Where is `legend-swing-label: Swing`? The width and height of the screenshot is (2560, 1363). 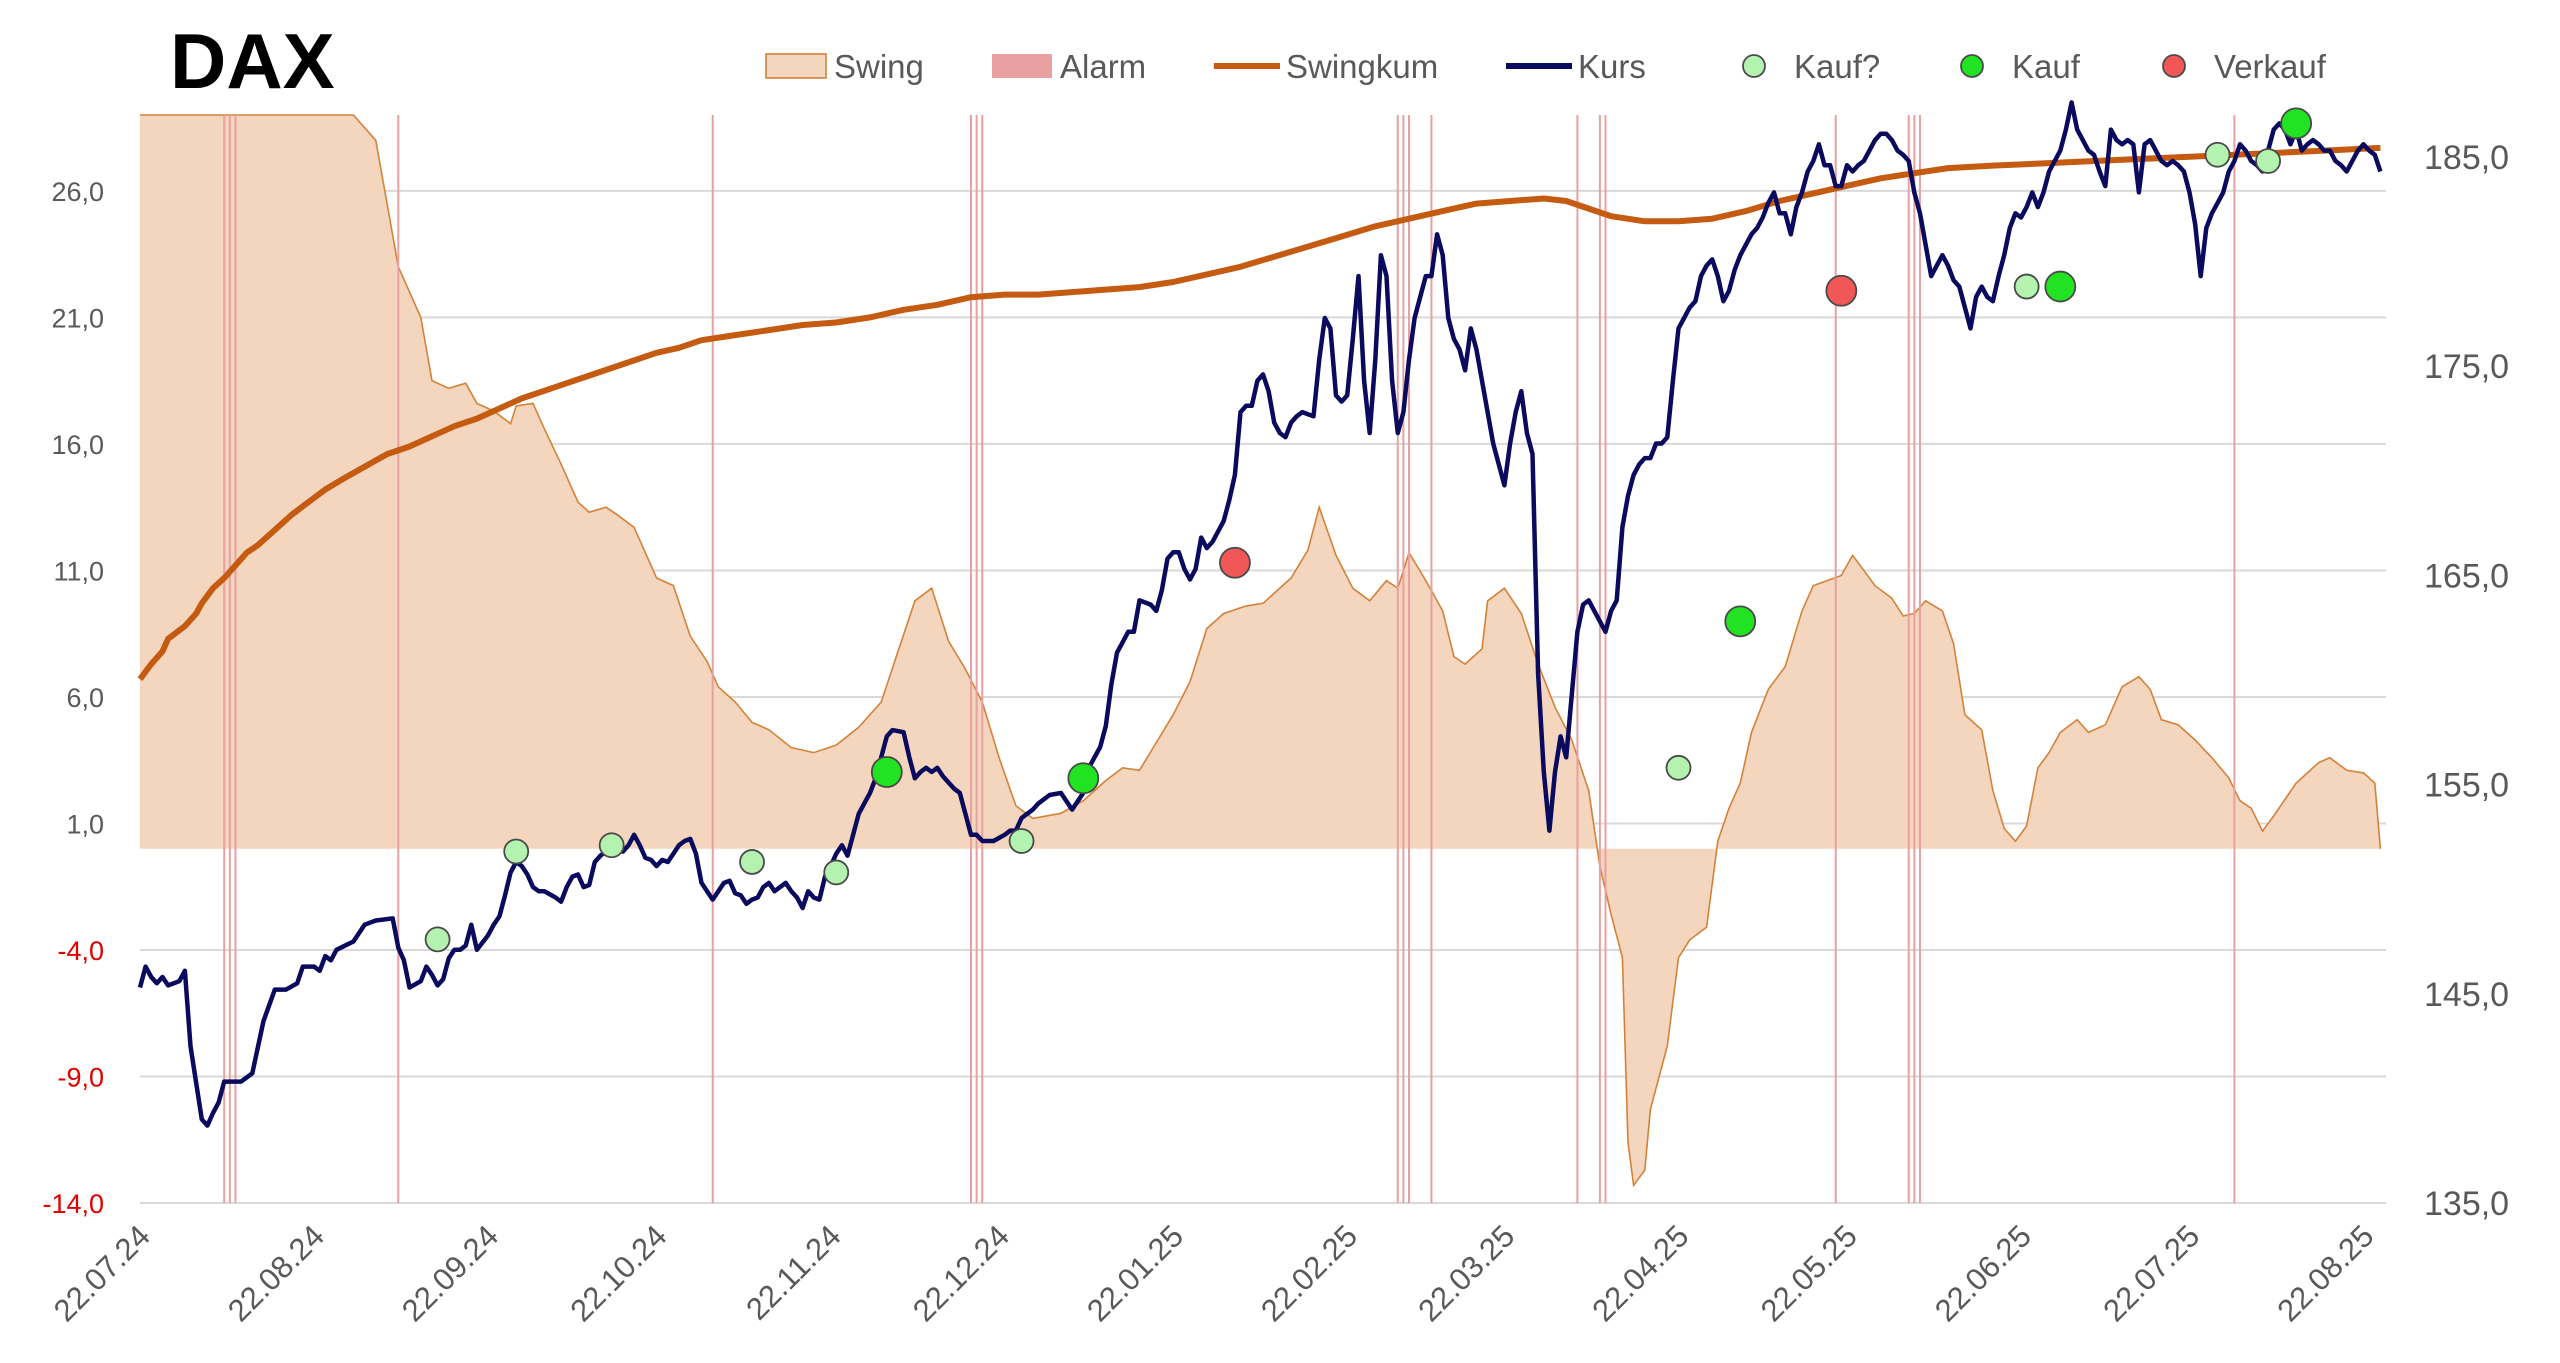 legend-swing-label: Swing is located at coordinates (879, 66).